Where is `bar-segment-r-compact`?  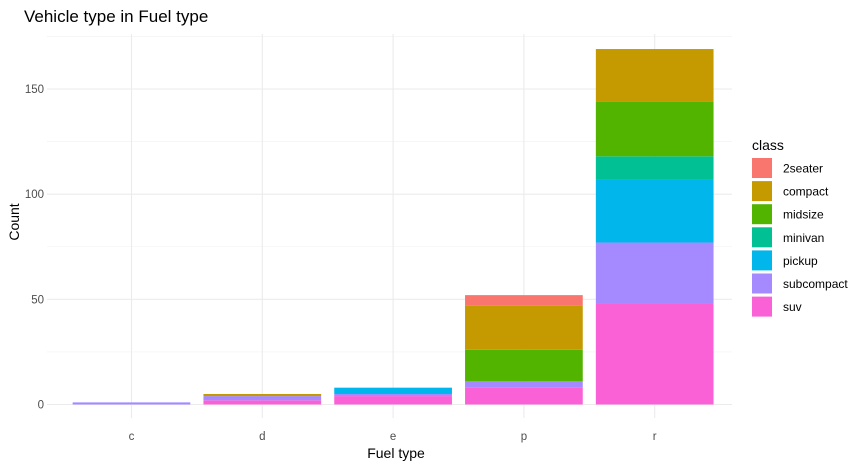 bar-segment-r-compact is located at coordinates (654, 75).